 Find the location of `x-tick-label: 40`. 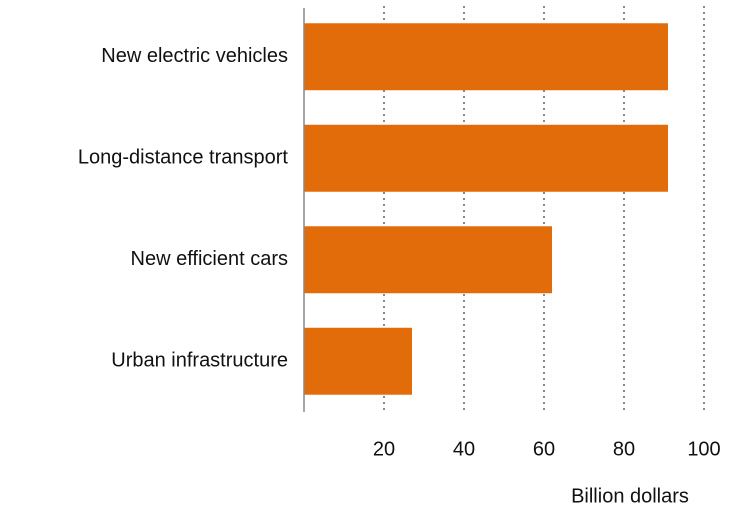

x-tick-label: 40 is located at coordinates (464, 449).